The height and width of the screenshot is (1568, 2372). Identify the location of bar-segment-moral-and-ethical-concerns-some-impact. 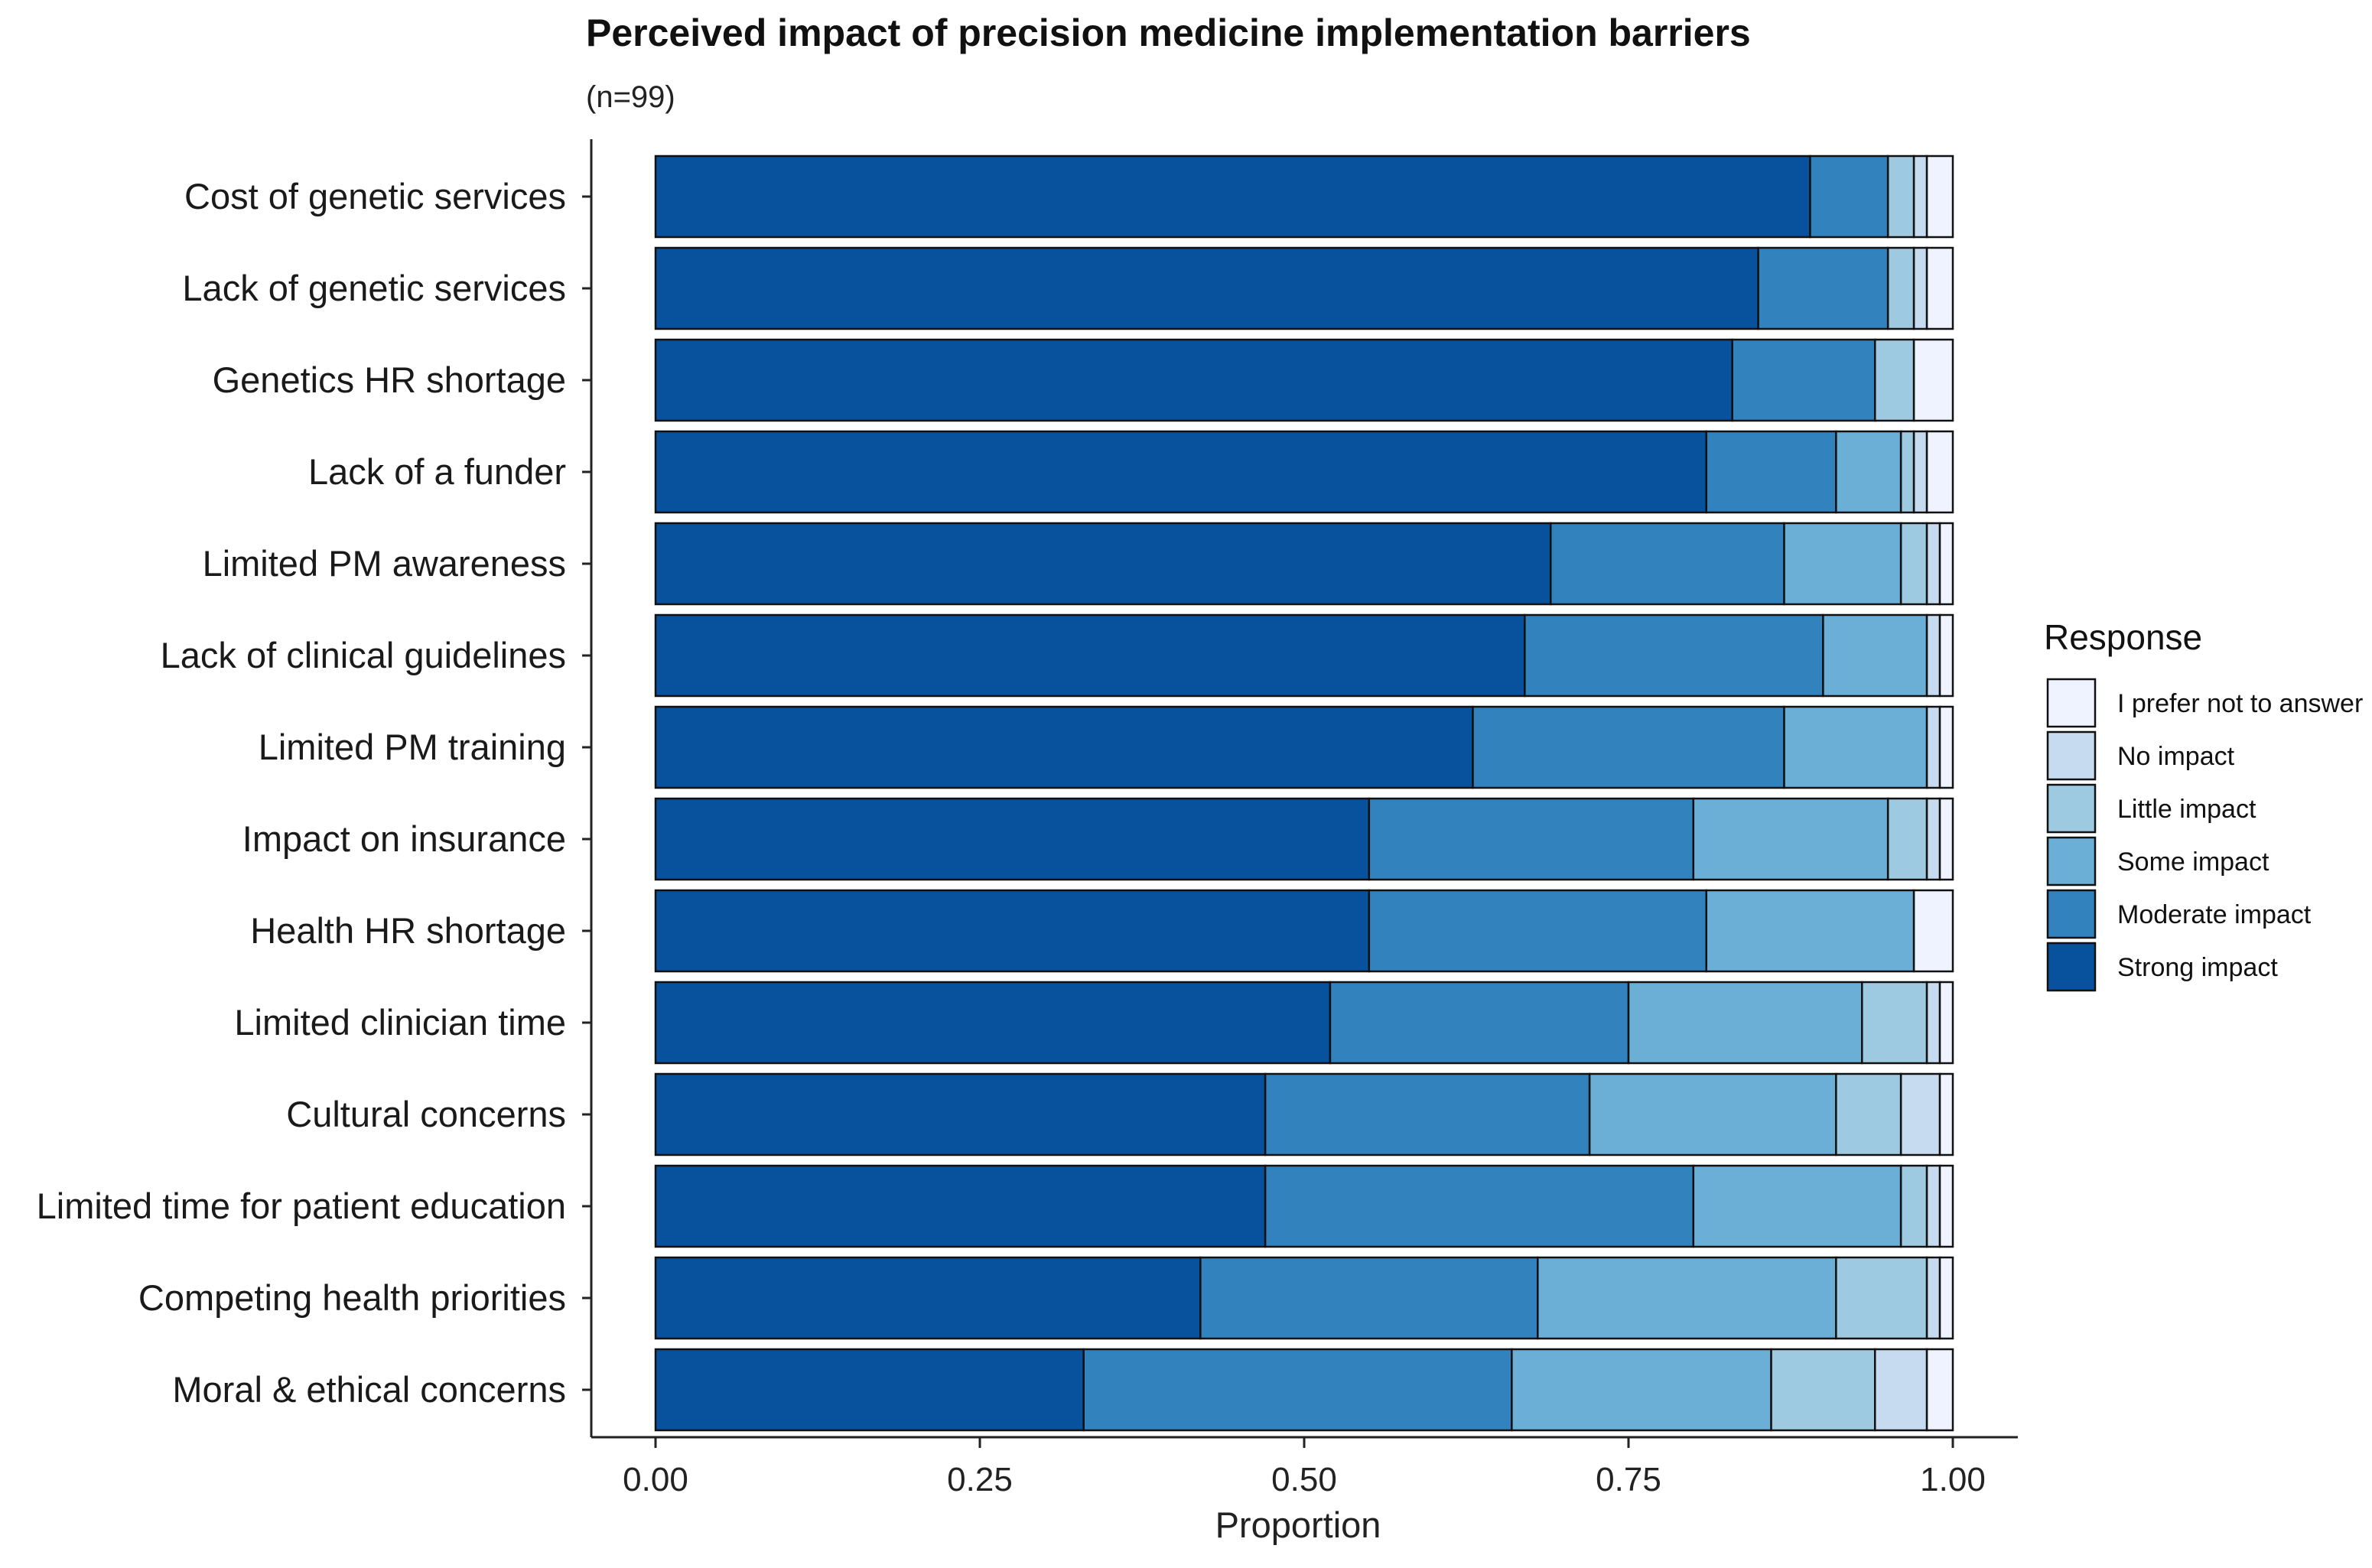
(1642, 1390).